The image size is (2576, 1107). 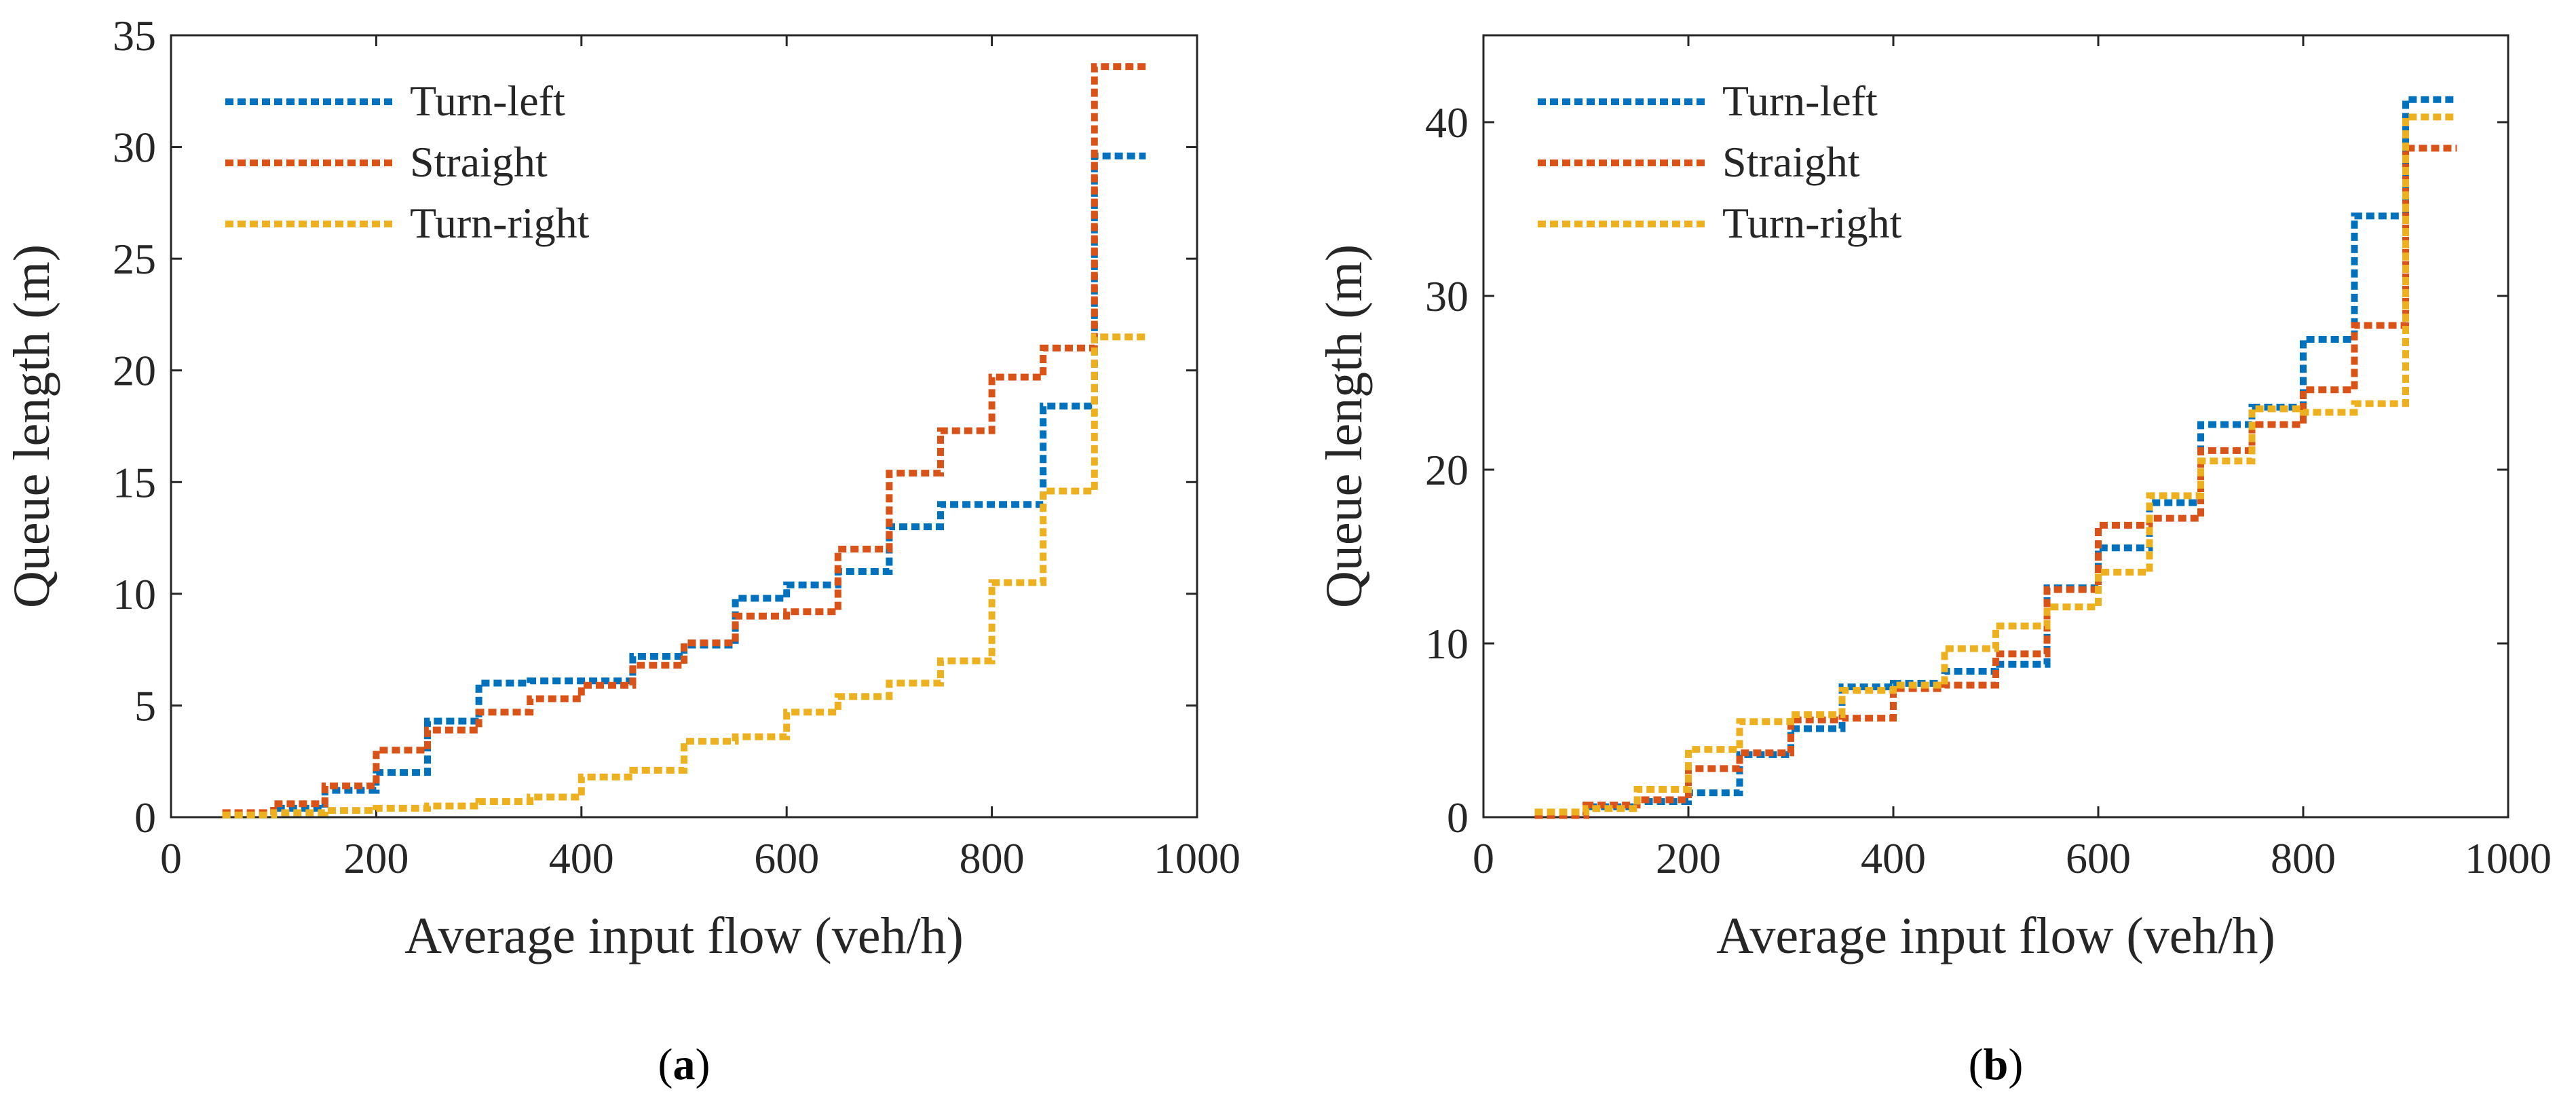 I want to click on panel-label: (b), so click(x=1996, y=1064).